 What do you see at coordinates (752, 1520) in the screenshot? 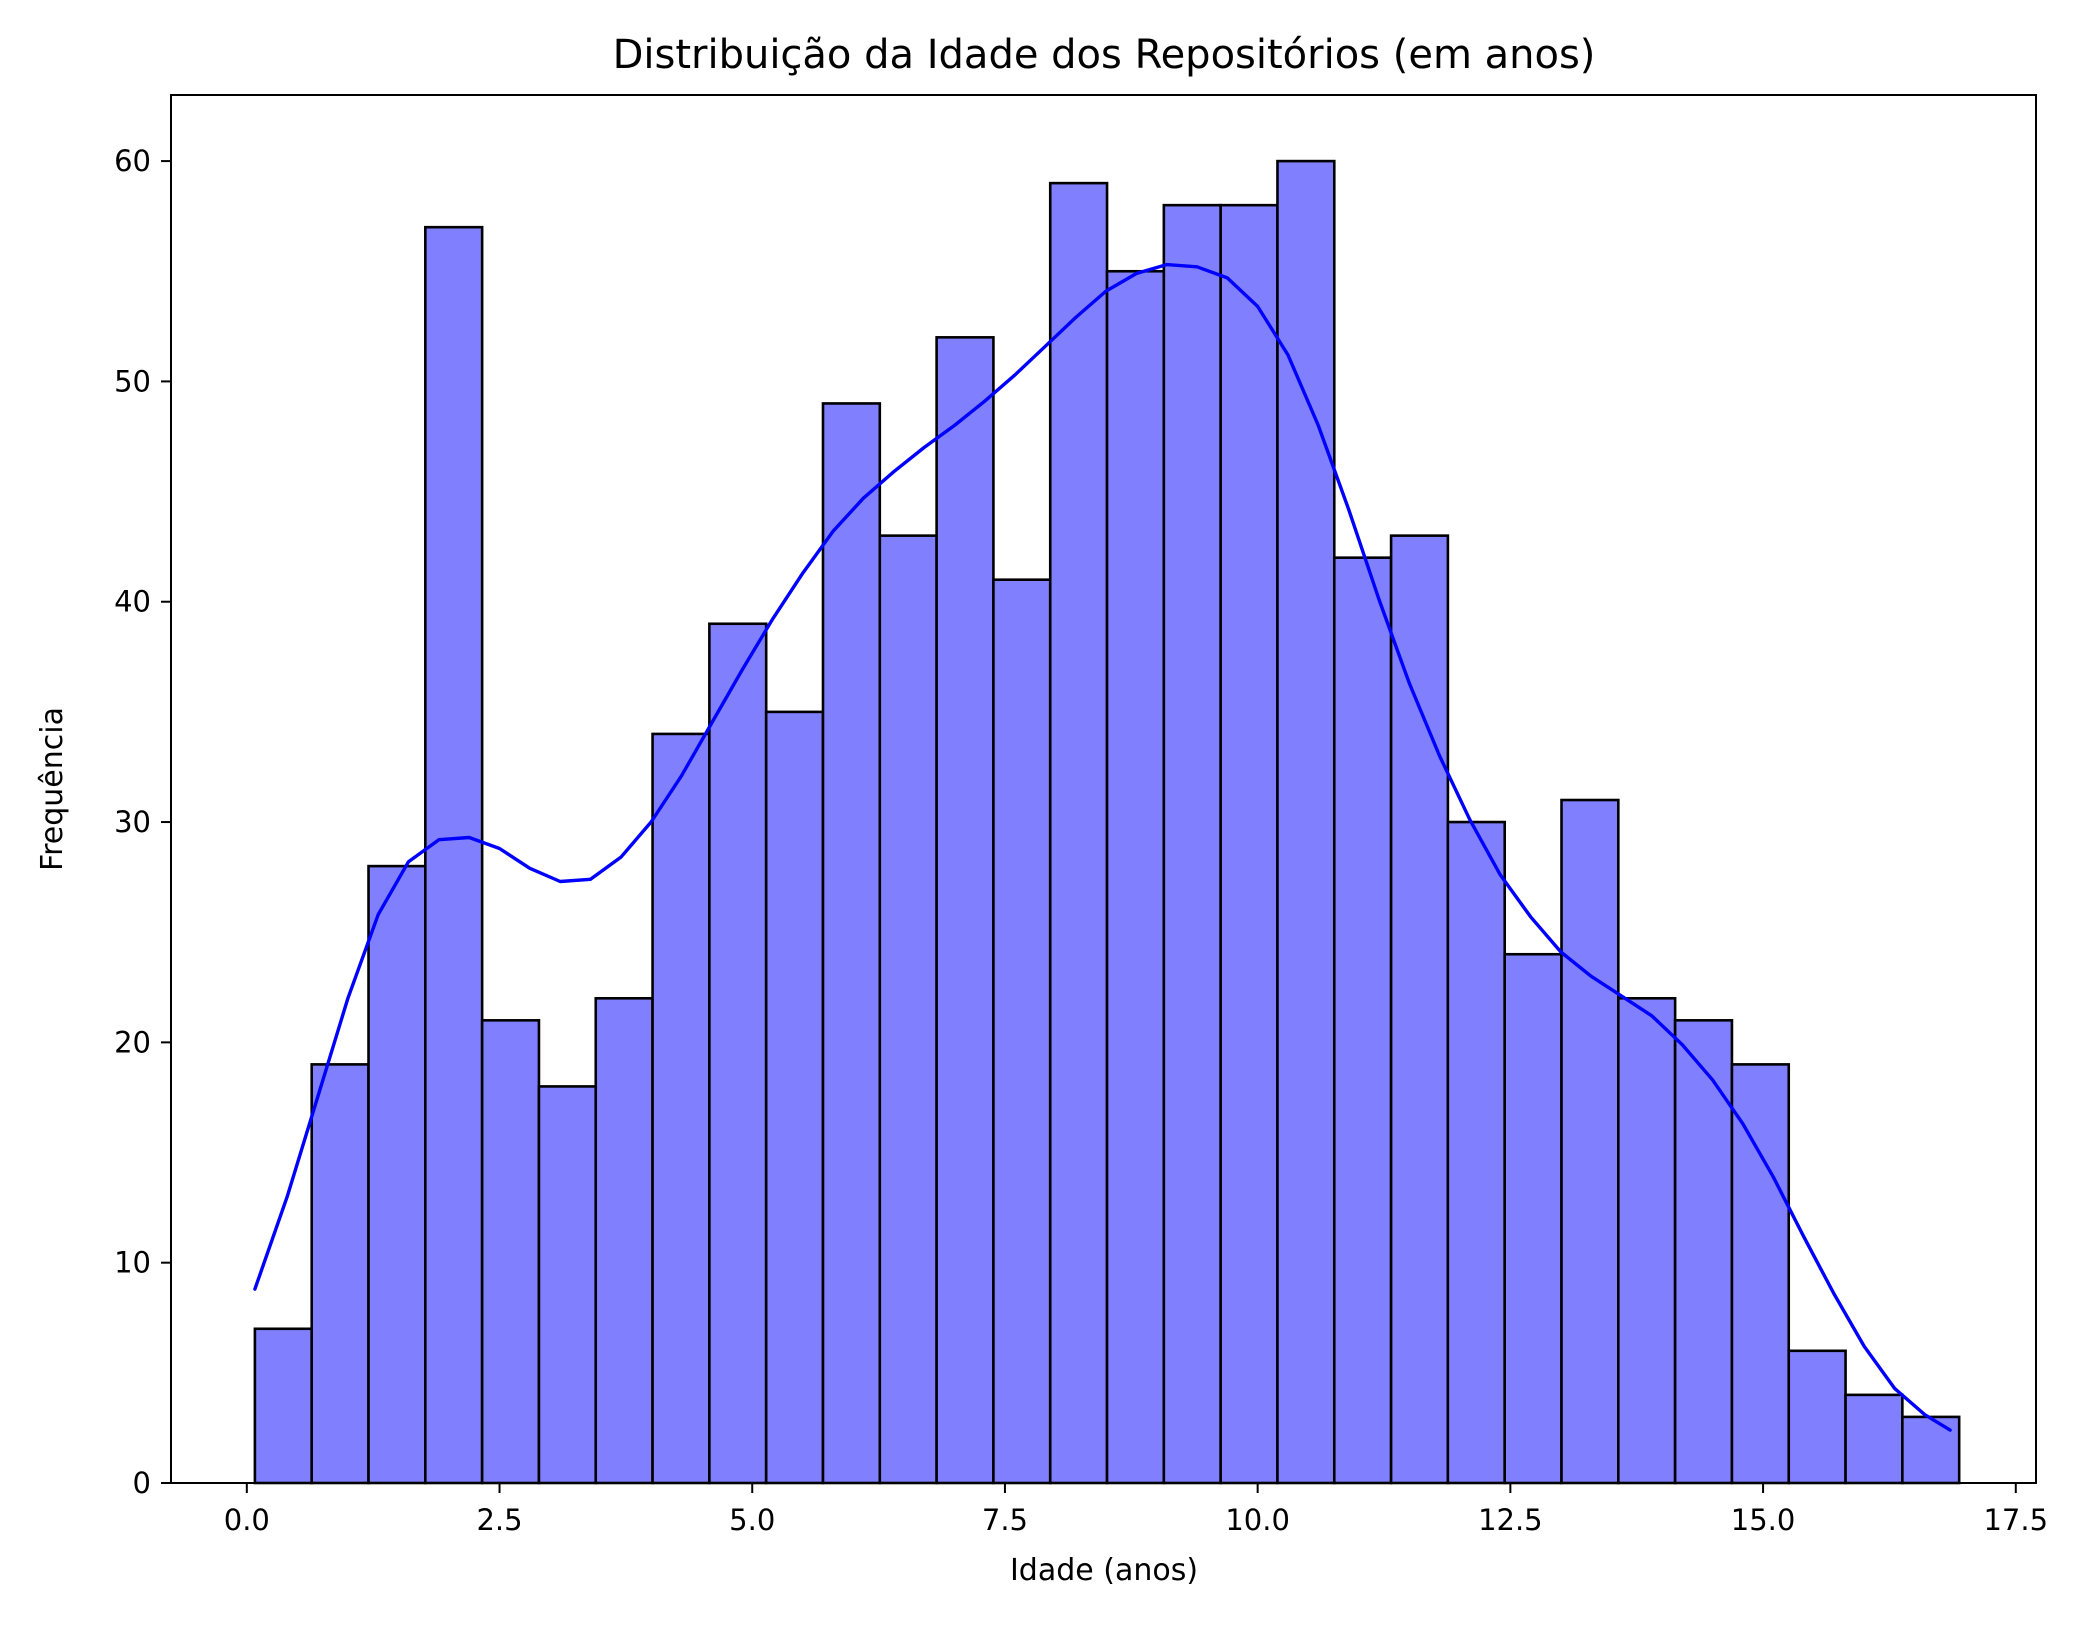
I see `x-tick-label: 5.0` at bounding box center [752, 1520].